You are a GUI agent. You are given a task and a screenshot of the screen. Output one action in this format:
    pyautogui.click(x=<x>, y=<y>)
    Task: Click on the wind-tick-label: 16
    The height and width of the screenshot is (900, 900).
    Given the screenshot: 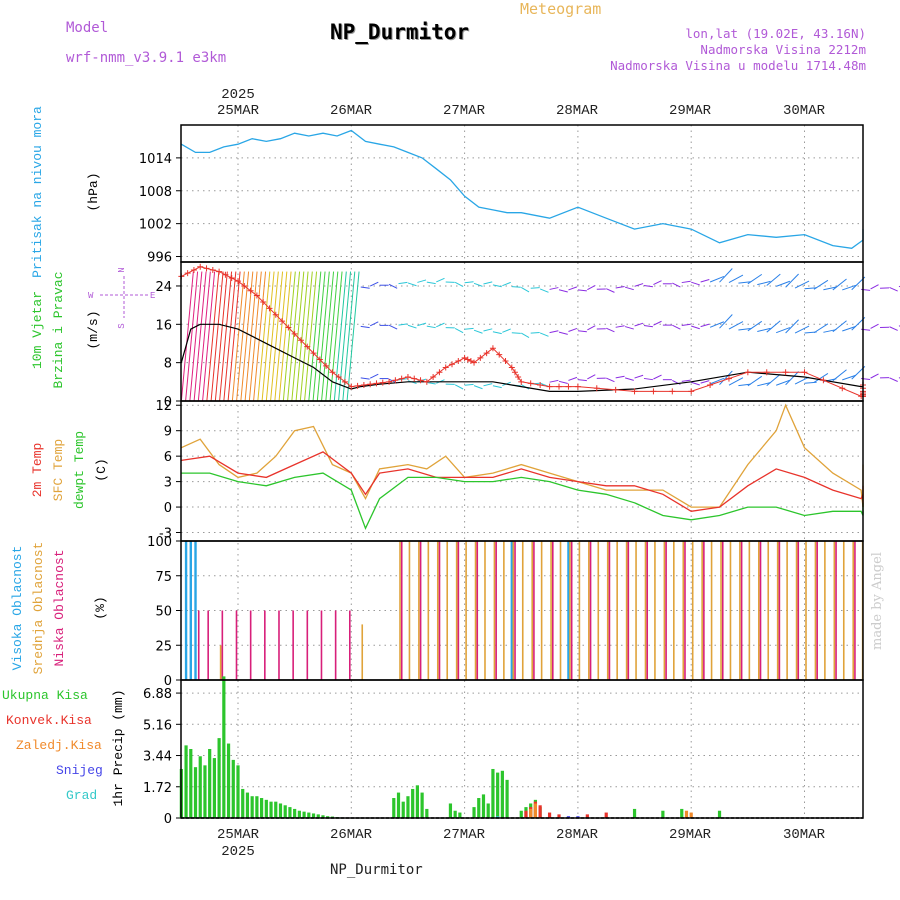 What is the action you would take?
    pyautogui.click(x=163, y=325)
    